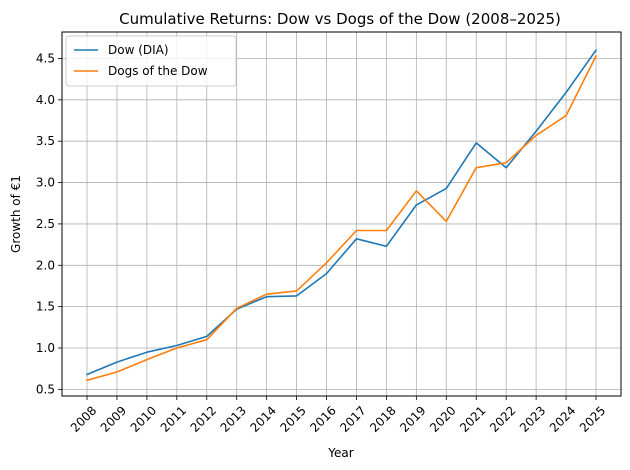  What do you see at coordinates (173, 418) in the screenshot?
I see `x-tick-label: 2011` at bounding box center [173, 418].